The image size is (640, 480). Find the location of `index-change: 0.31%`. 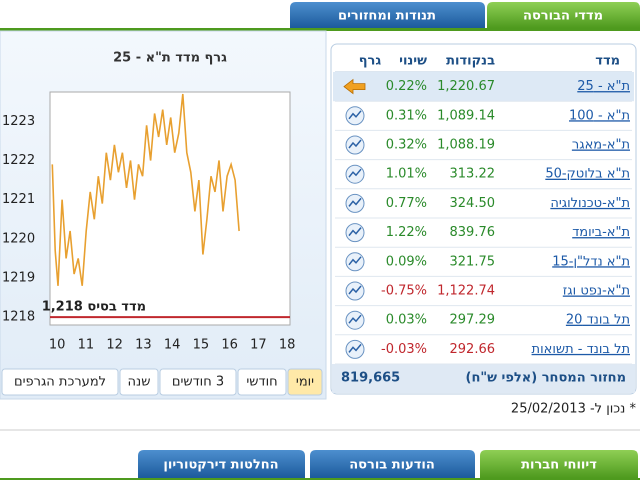

index-change: 0.31% is located at coordinates (406, 115).